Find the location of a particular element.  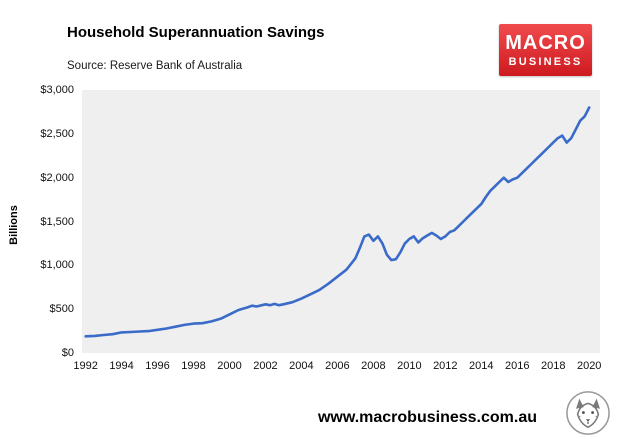

y-tick-label: $3,000 is located at coordinates (57, 90).